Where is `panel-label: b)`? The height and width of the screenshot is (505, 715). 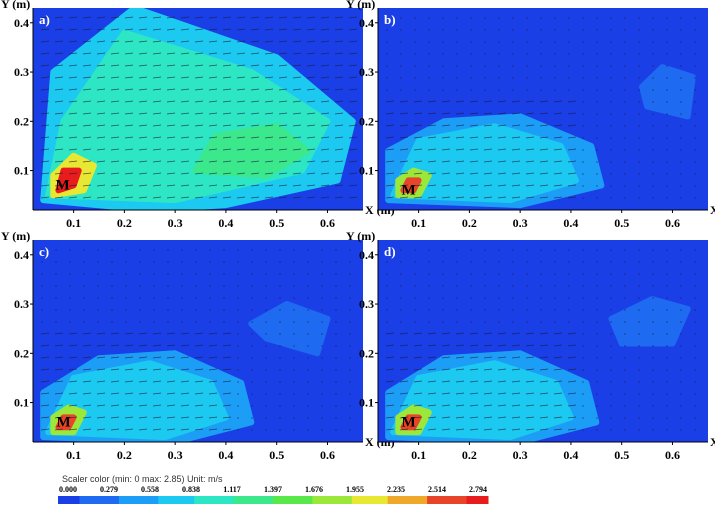
panel-label: b) is located at coordinates (390, 19).